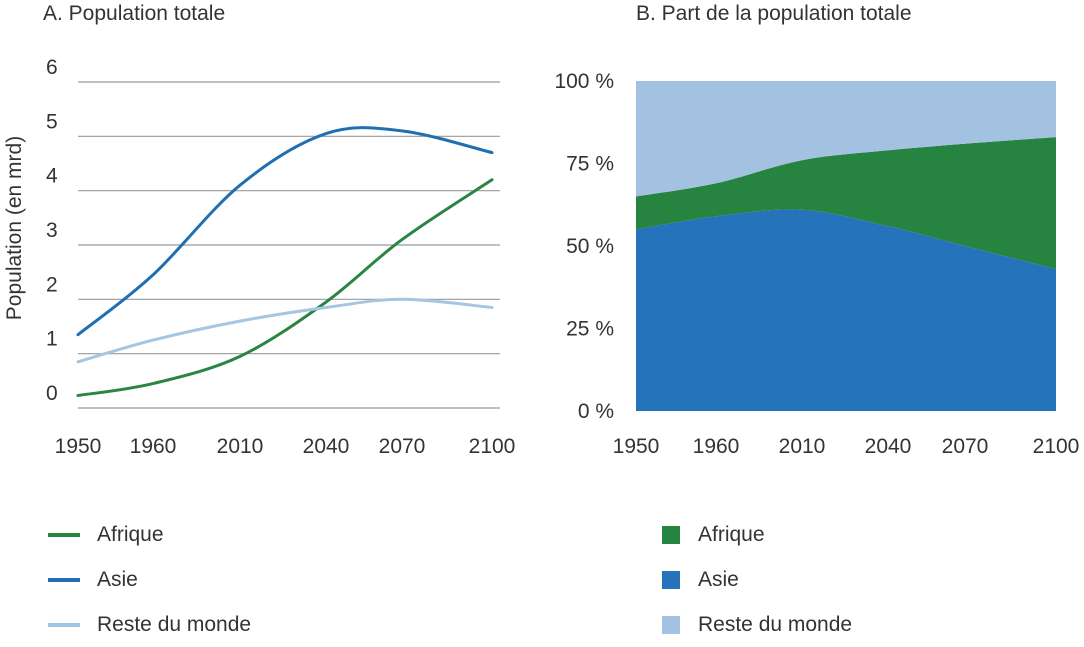 The width and height of the screenshot is (1084, 647). What do you see at coordinates (774, 13) in the screenshot?
I see `chart-b-title: B. Part de la population totale` at bounding box center [774, 13].